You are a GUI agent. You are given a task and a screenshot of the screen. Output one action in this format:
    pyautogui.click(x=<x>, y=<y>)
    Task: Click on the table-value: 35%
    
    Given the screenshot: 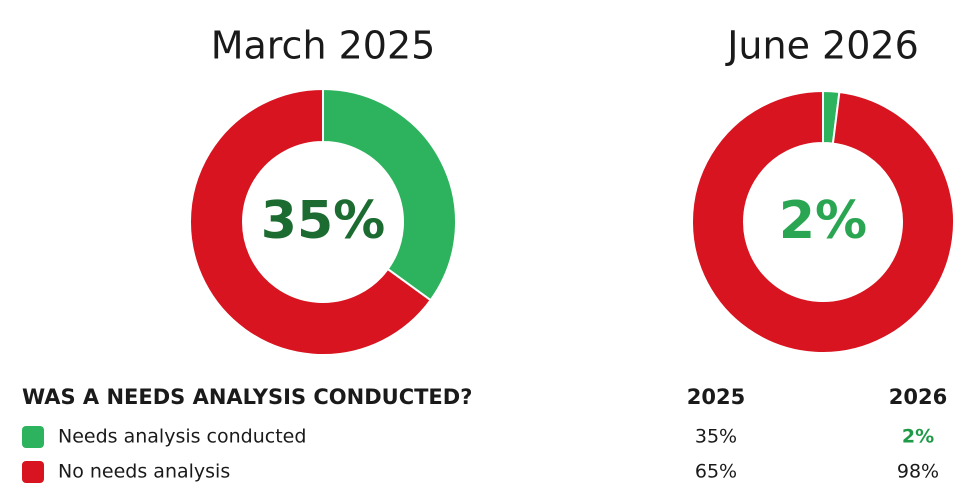 What is the action you would take?
    pyautogui.click(x=716, y=437)
    